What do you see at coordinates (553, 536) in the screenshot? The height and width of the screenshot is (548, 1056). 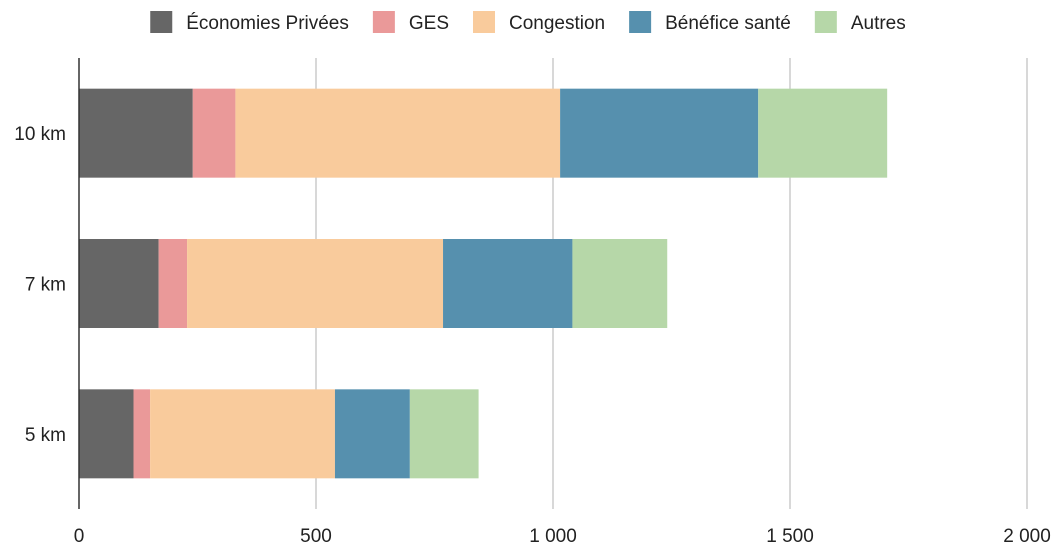 I see `x-tick-label: 1 000` at bounding box center [553, 536].